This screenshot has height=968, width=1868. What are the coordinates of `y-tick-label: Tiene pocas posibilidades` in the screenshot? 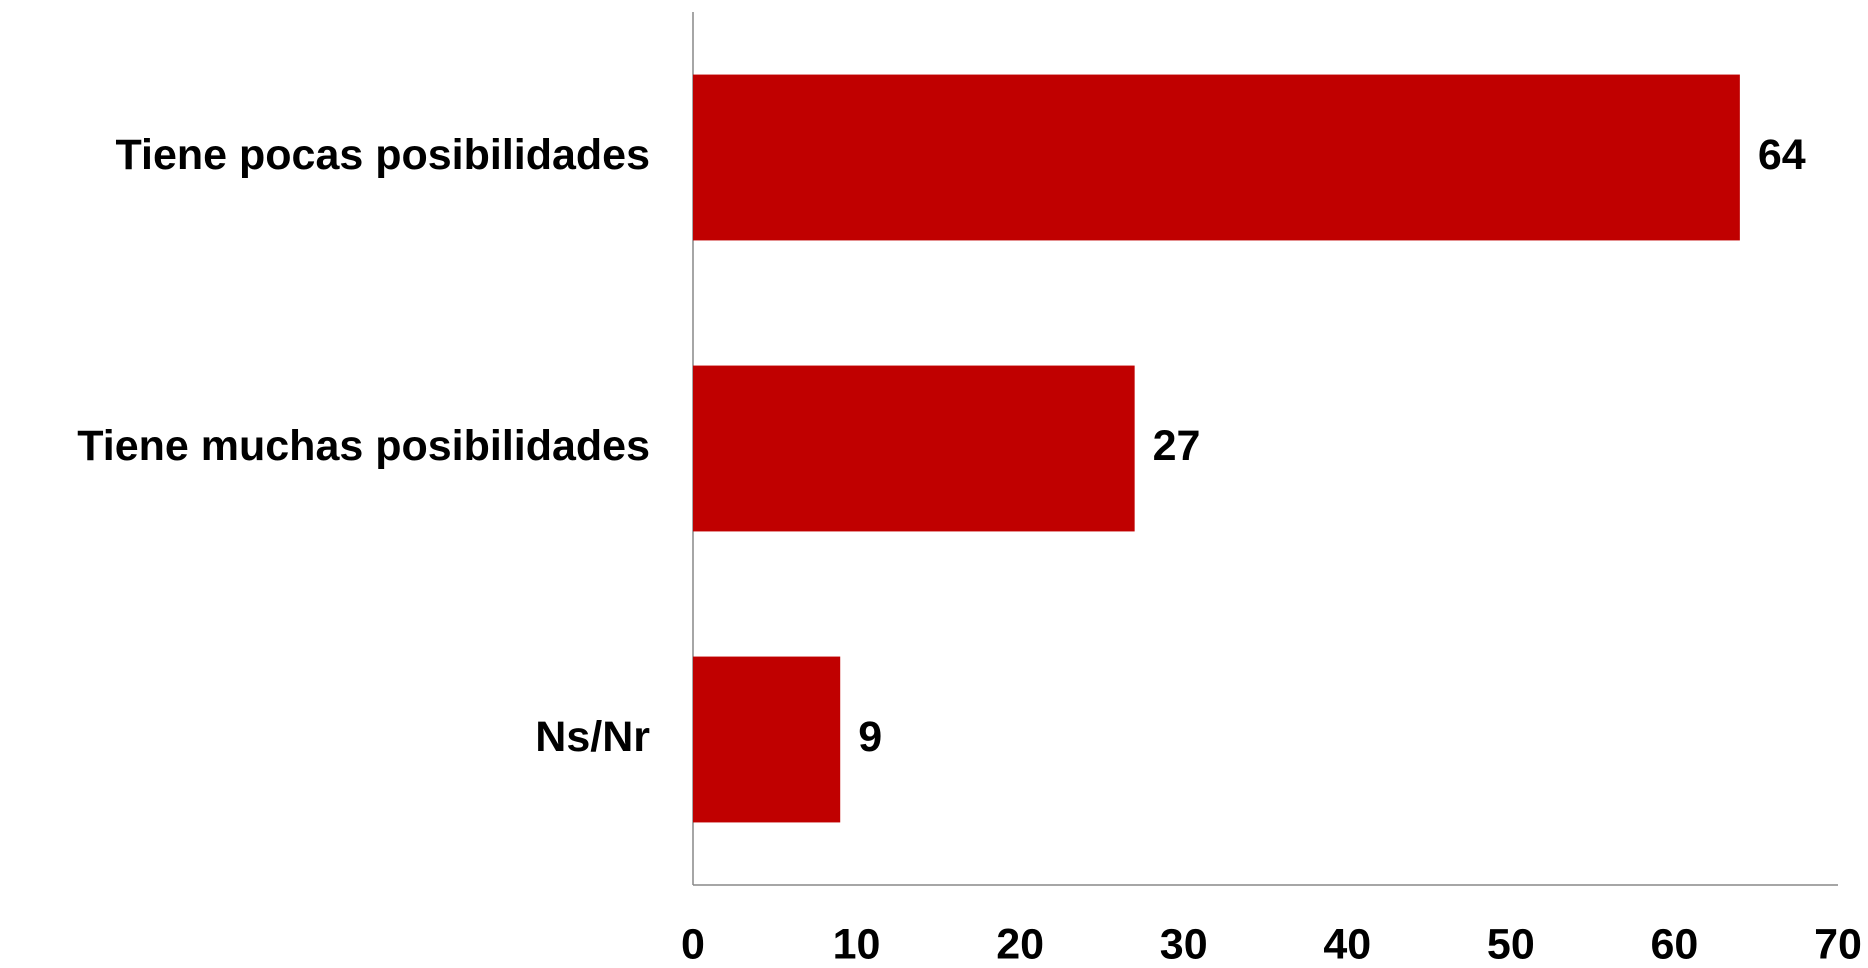 It's located at (383, 155).